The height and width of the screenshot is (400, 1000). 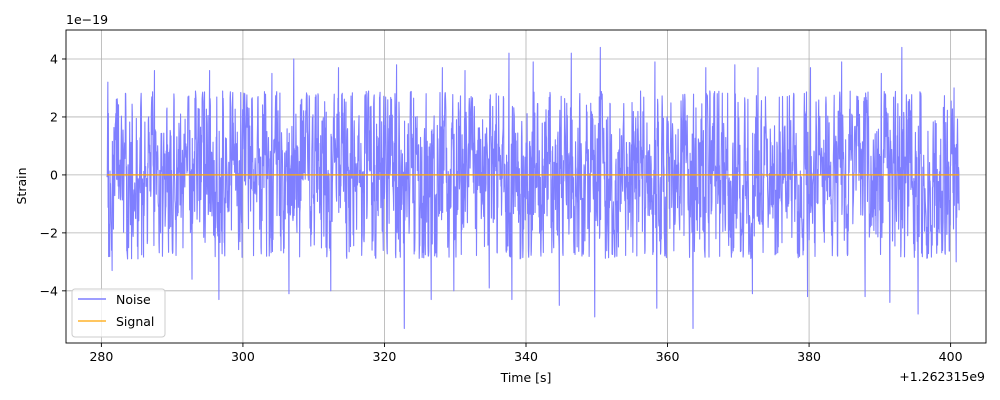 What do you see at coordinates (133, 299) in the screenshot?
I see `legend-noise-label: Noise` at bounding box center [133, 299].